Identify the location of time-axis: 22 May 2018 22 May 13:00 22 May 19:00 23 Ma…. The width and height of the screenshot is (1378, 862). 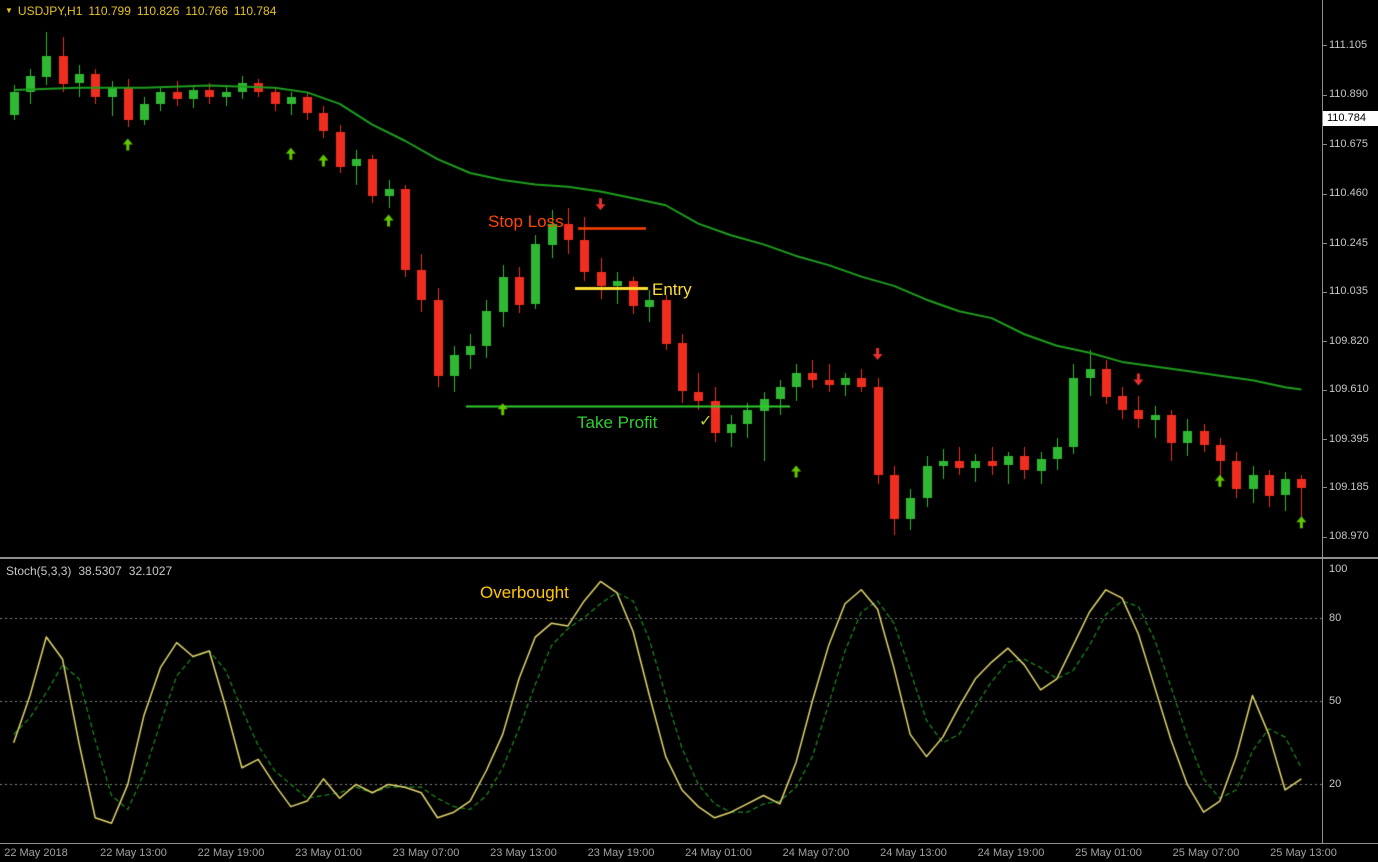
(689, 853).